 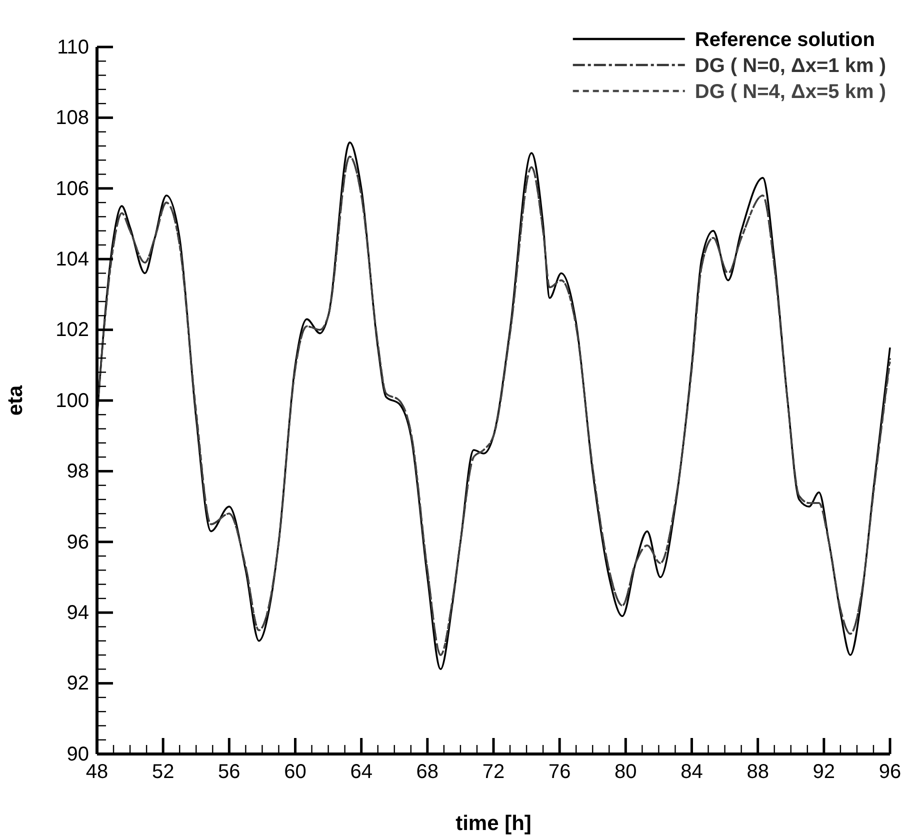 I want to click on y-axis-title: eta, so click(x=15, y=400).